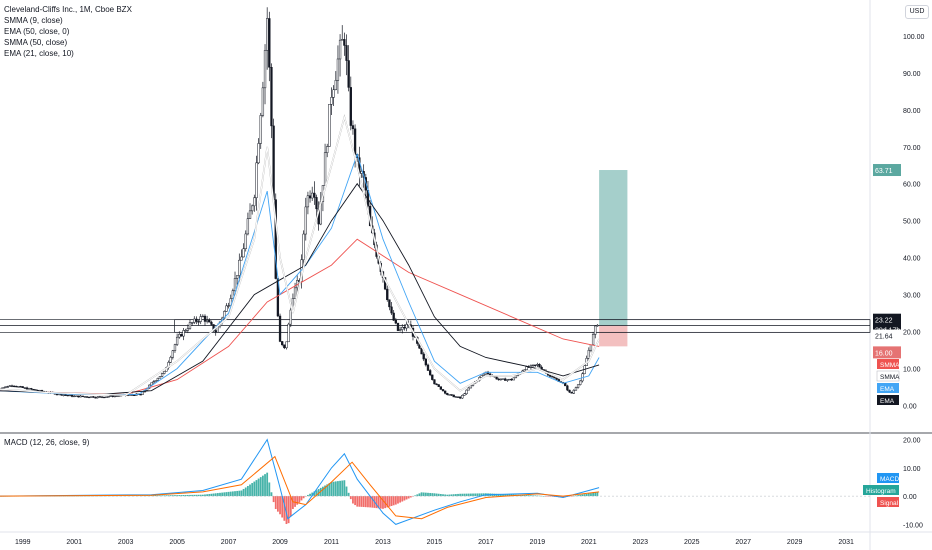 This screenshot has height=550, width=932. I want to click on macd-tag-0: MACD, so click(889, 479).